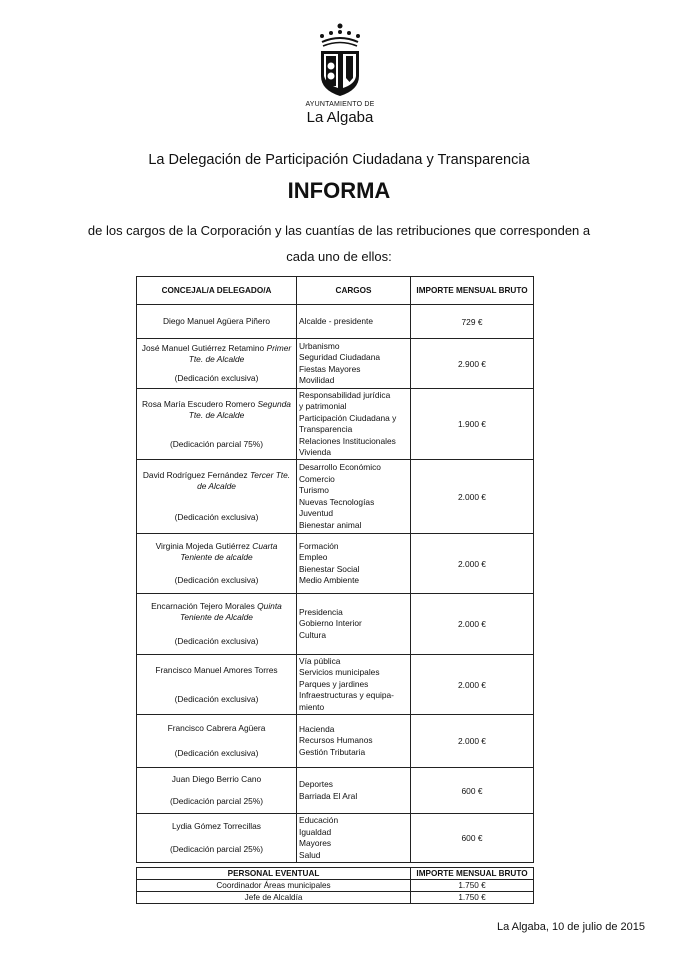 Image resolution: width=678 pixels, height=960 pixels. I want to click on cargo-item: Presidencia, so click(321, 611).